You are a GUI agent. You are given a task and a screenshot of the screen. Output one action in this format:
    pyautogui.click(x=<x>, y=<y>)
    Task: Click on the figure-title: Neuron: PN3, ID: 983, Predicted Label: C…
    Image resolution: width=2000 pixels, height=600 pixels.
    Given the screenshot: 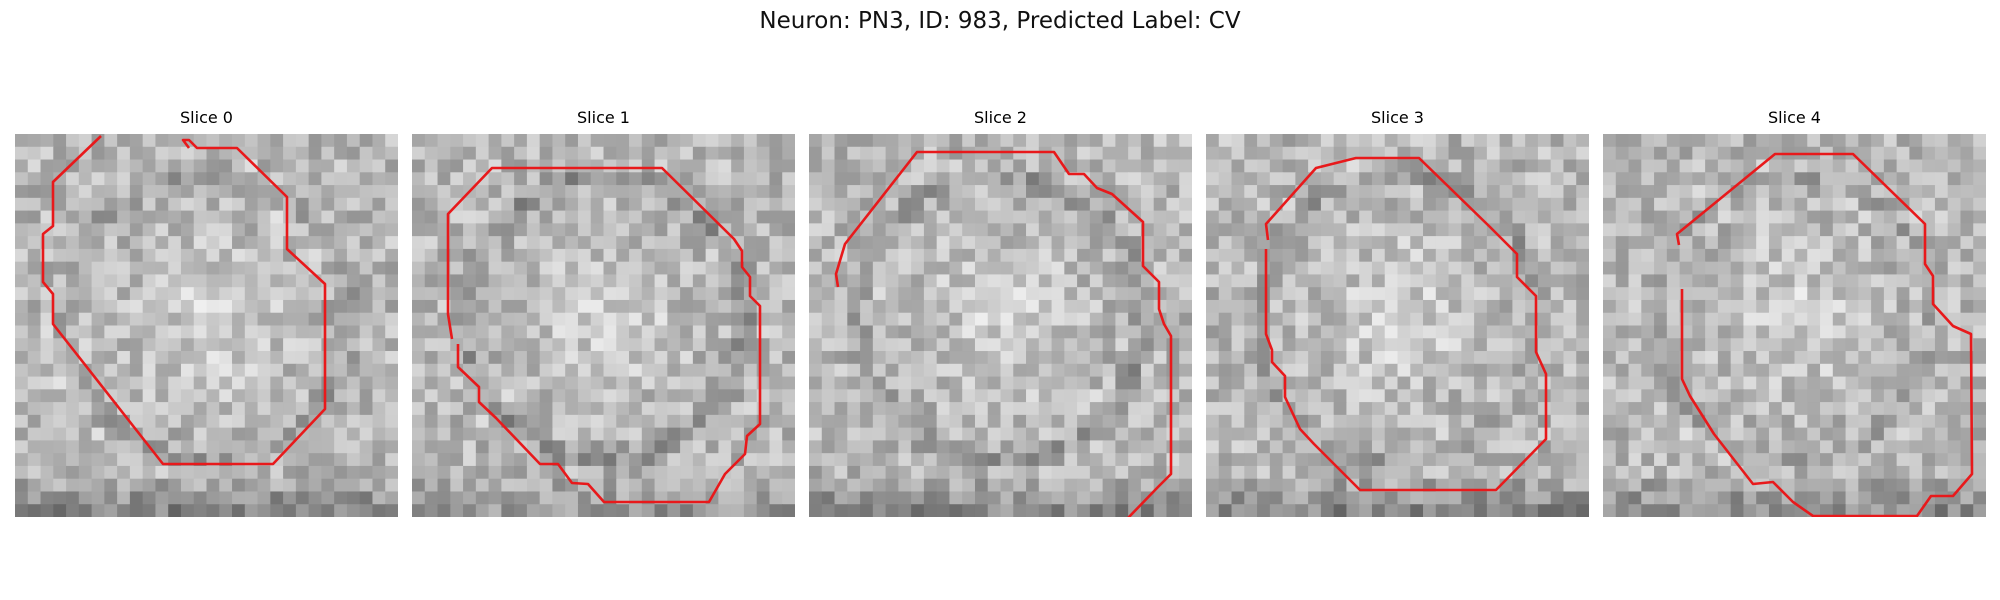 What is the action you would take?
    pyautogui.click(x=1000, y=21)
    